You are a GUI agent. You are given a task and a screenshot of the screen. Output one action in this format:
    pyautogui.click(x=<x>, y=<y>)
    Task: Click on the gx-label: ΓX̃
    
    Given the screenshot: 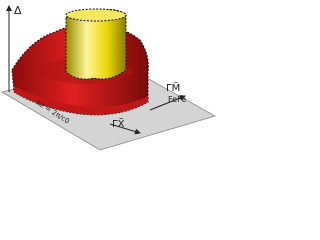 What is the action you would take?
    pyautogui.click(x=118, y=123)
    